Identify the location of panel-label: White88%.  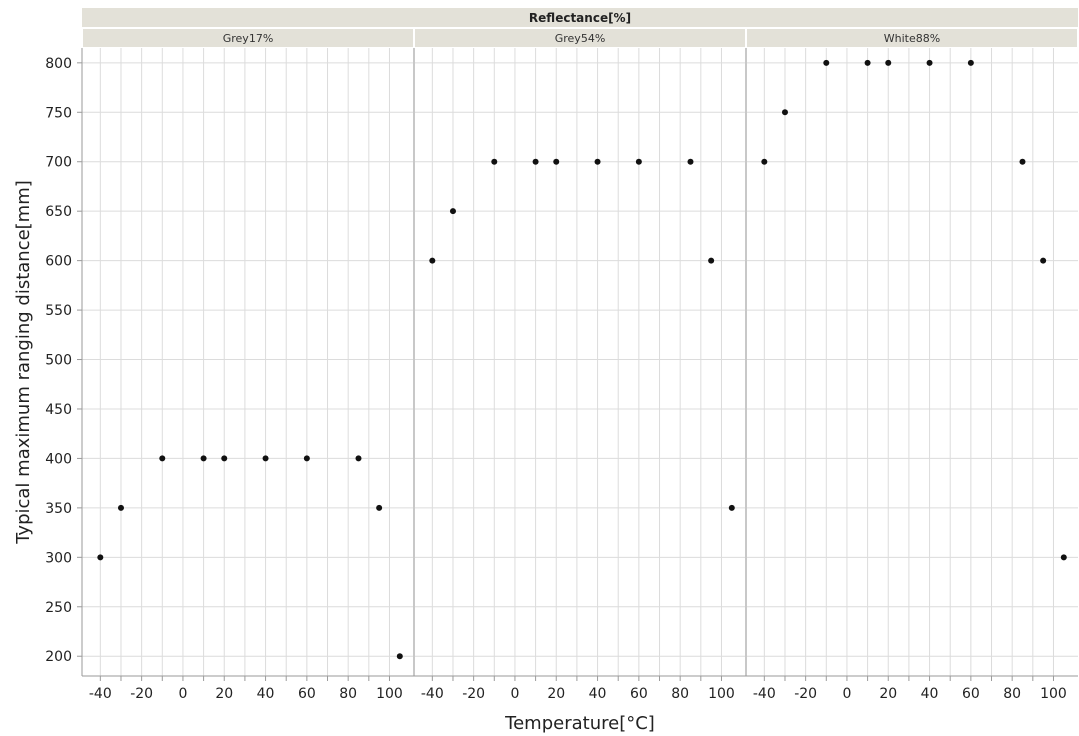
(912, 38).